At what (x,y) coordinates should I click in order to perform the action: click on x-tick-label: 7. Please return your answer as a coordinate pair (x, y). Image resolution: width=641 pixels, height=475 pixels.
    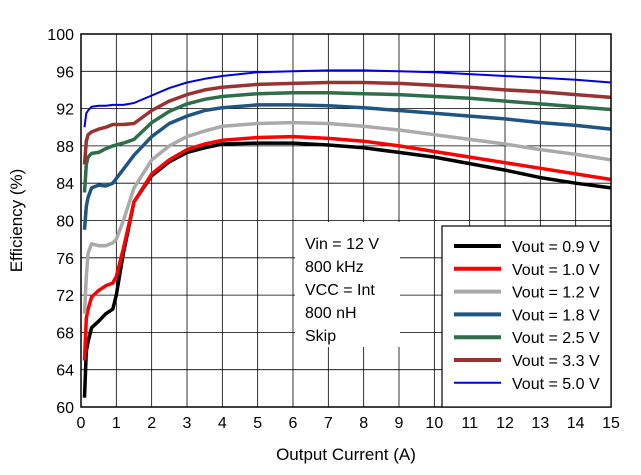
    Looking at the image, I should click on (328, 423).